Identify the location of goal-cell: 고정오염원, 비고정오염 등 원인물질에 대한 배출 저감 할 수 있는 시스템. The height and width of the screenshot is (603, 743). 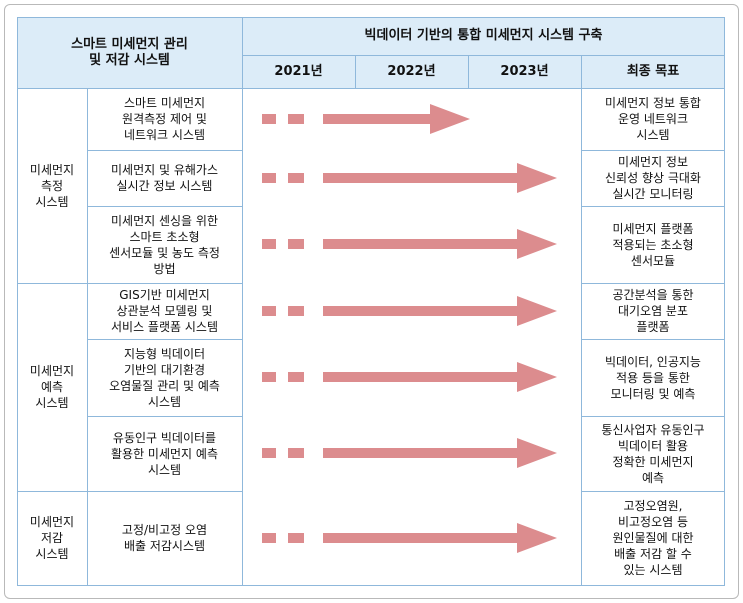
(653, 538).